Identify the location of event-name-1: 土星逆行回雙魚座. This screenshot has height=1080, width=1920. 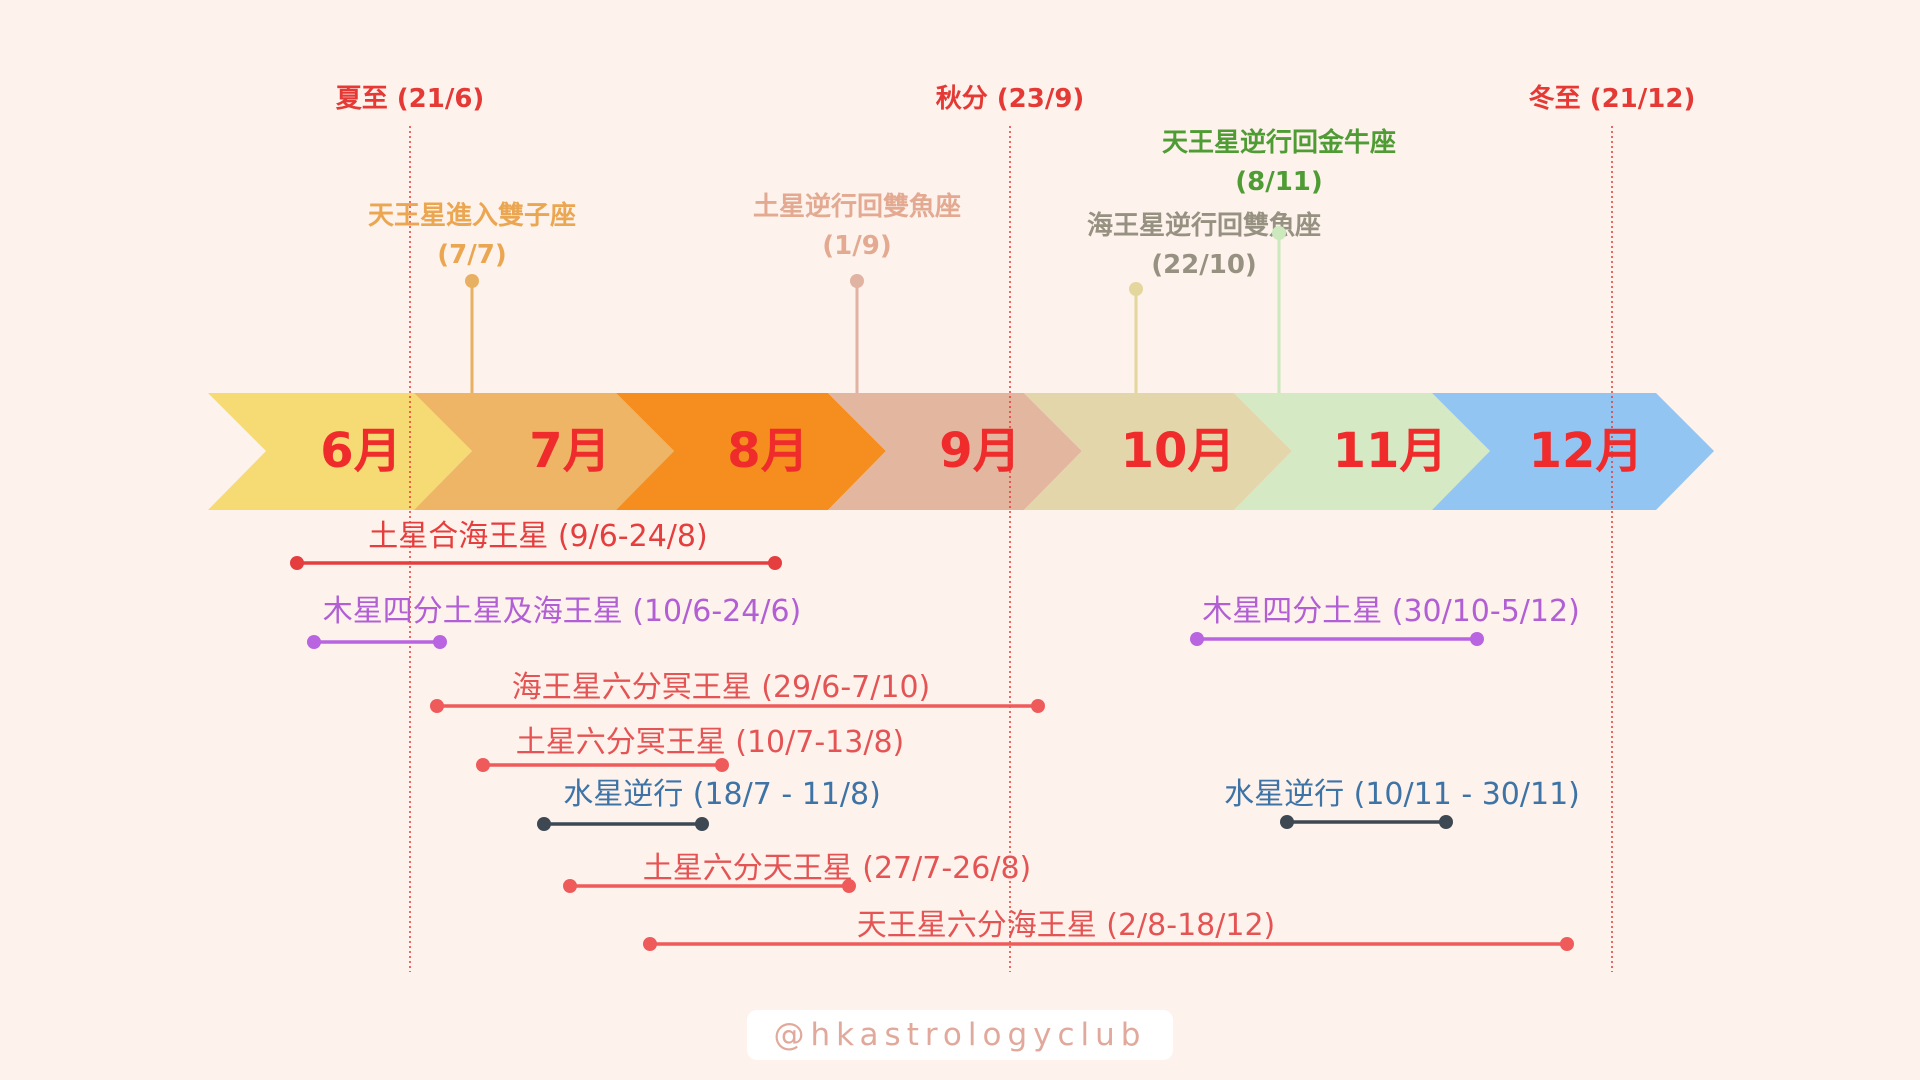
(857, 206).